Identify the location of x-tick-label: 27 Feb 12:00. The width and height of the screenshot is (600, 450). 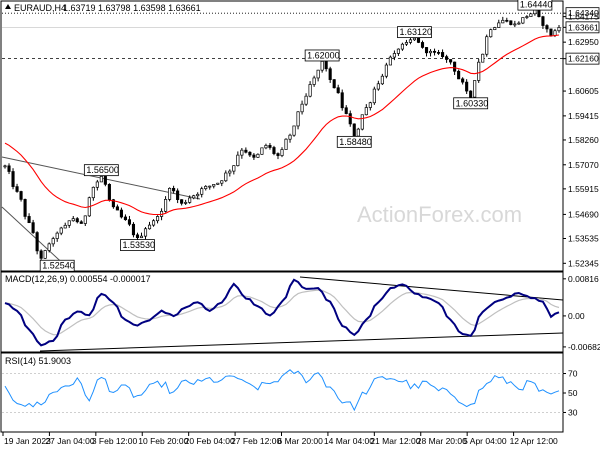
(256, 441).